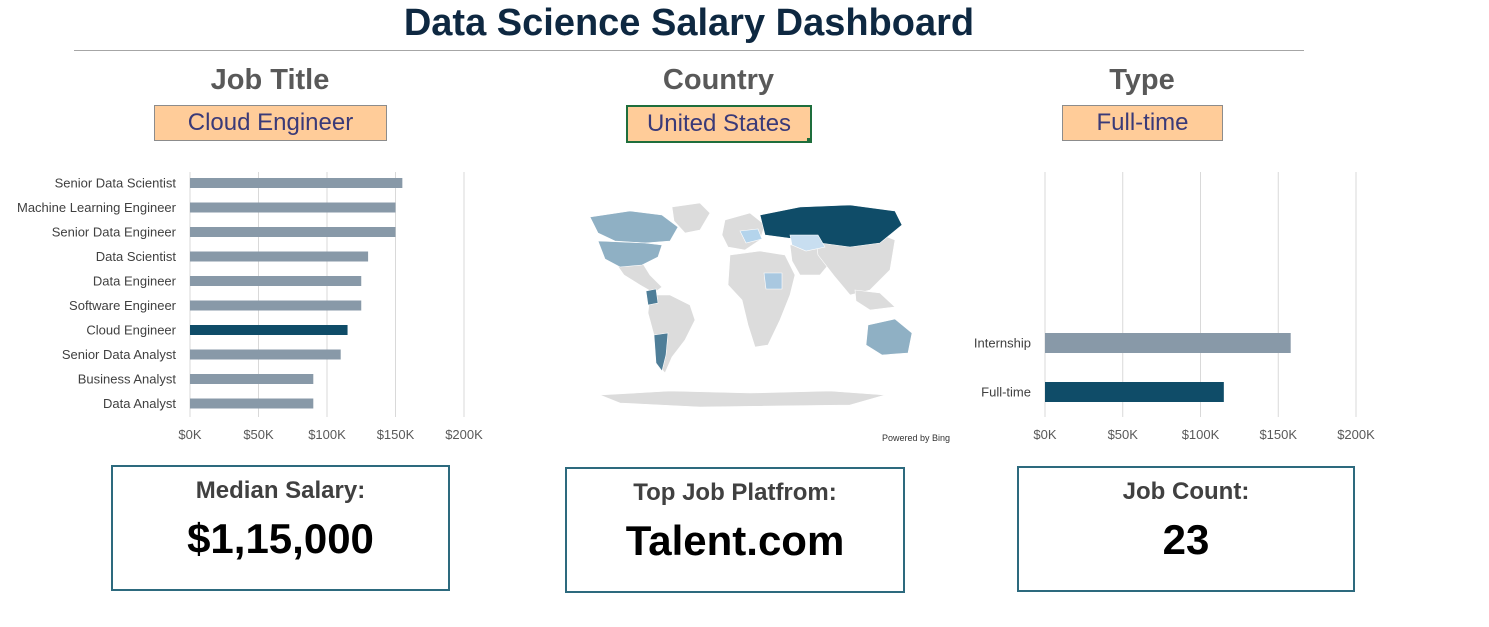 This screenshot has width=1489, height=627. Describe the element at coordinates (916, 438) in the screenshot. I see `map-attribution: Powered by Bing` at that location.